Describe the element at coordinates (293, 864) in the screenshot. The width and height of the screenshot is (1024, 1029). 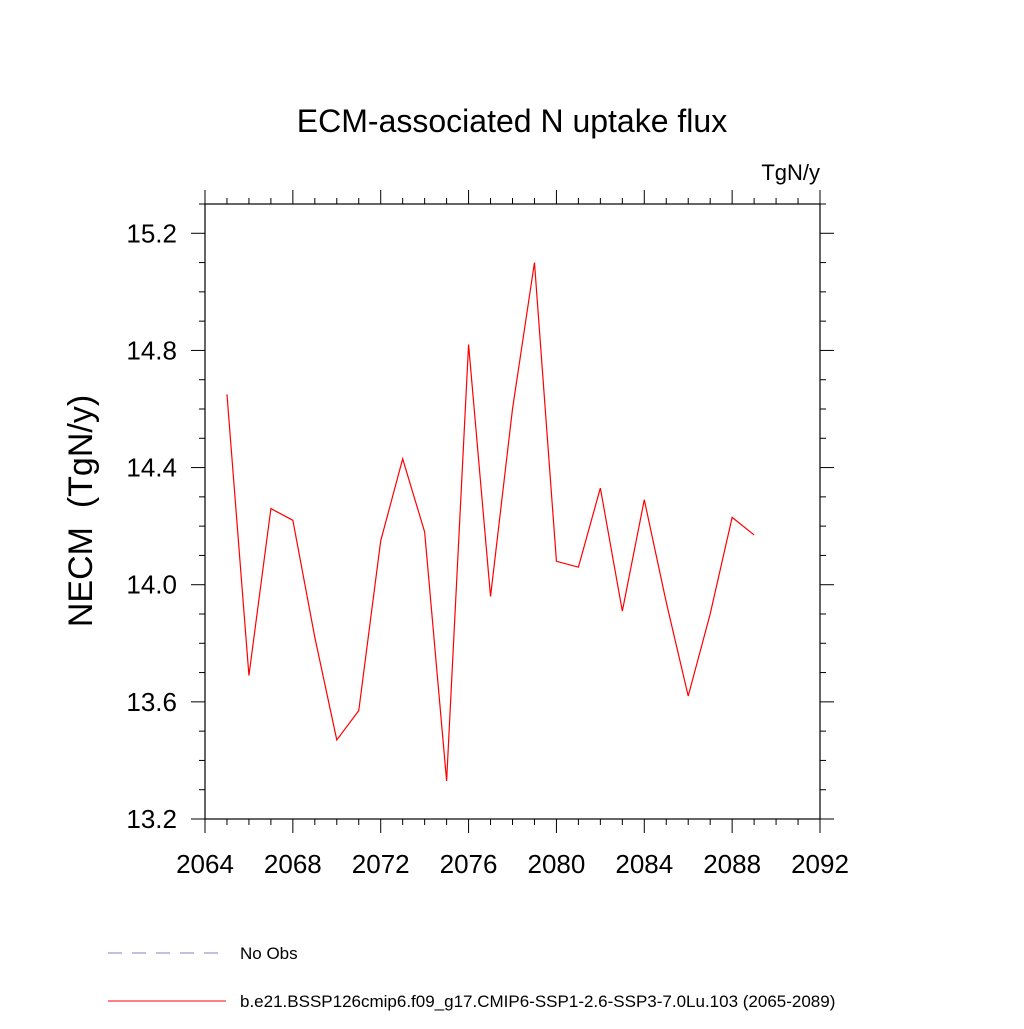
I see `x-tick-label: 2068` at that location.